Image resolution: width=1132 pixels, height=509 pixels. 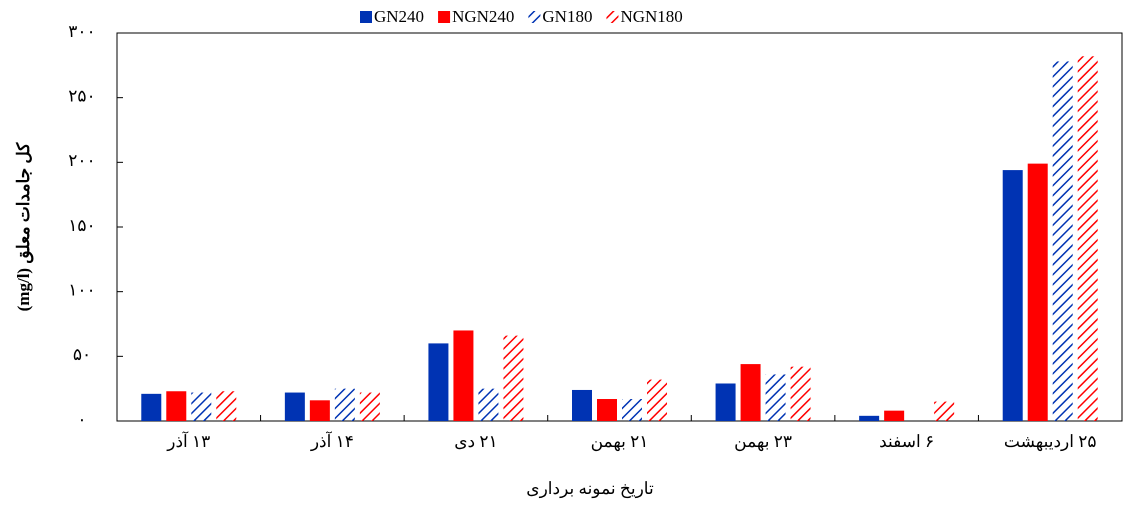 I want to click on x-tick-label: ۱۳ آذر, so click(x=188, y=441).